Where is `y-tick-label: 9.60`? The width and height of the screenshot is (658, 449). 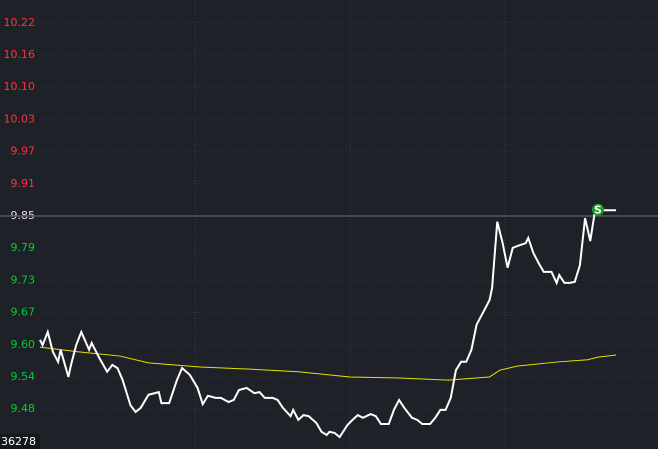 y-tick-label: 9.60 is located at coordinates (23, 344).